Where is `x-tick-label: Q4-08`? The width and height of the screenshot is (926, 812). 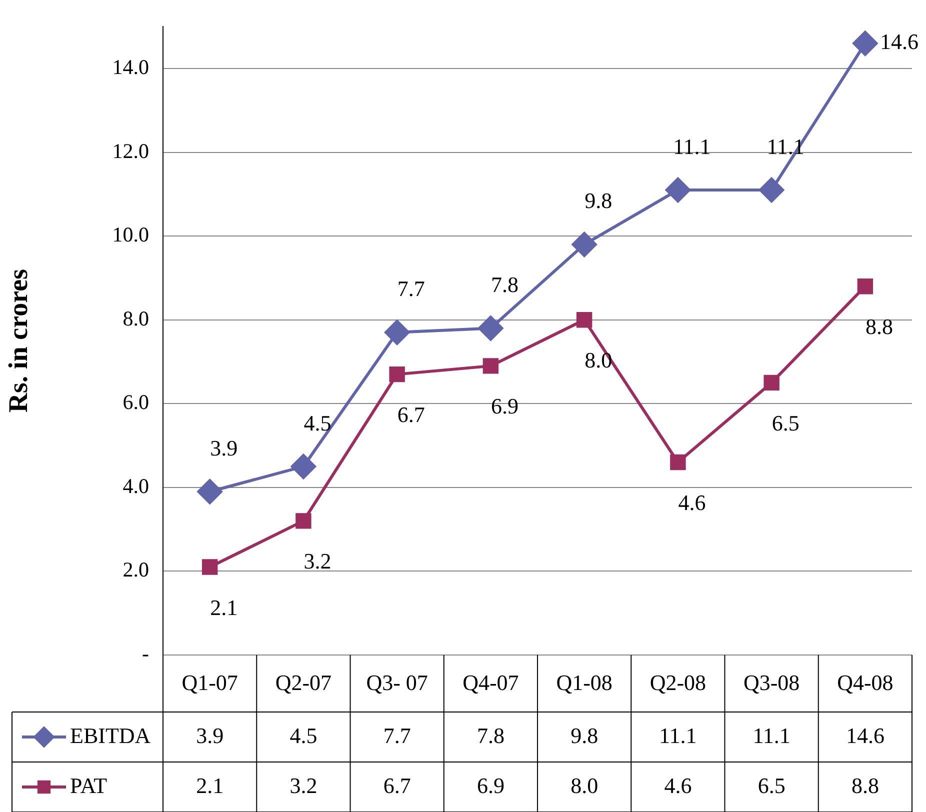
x-tick-label: Q4-08 is located at coordinates (865, 682).